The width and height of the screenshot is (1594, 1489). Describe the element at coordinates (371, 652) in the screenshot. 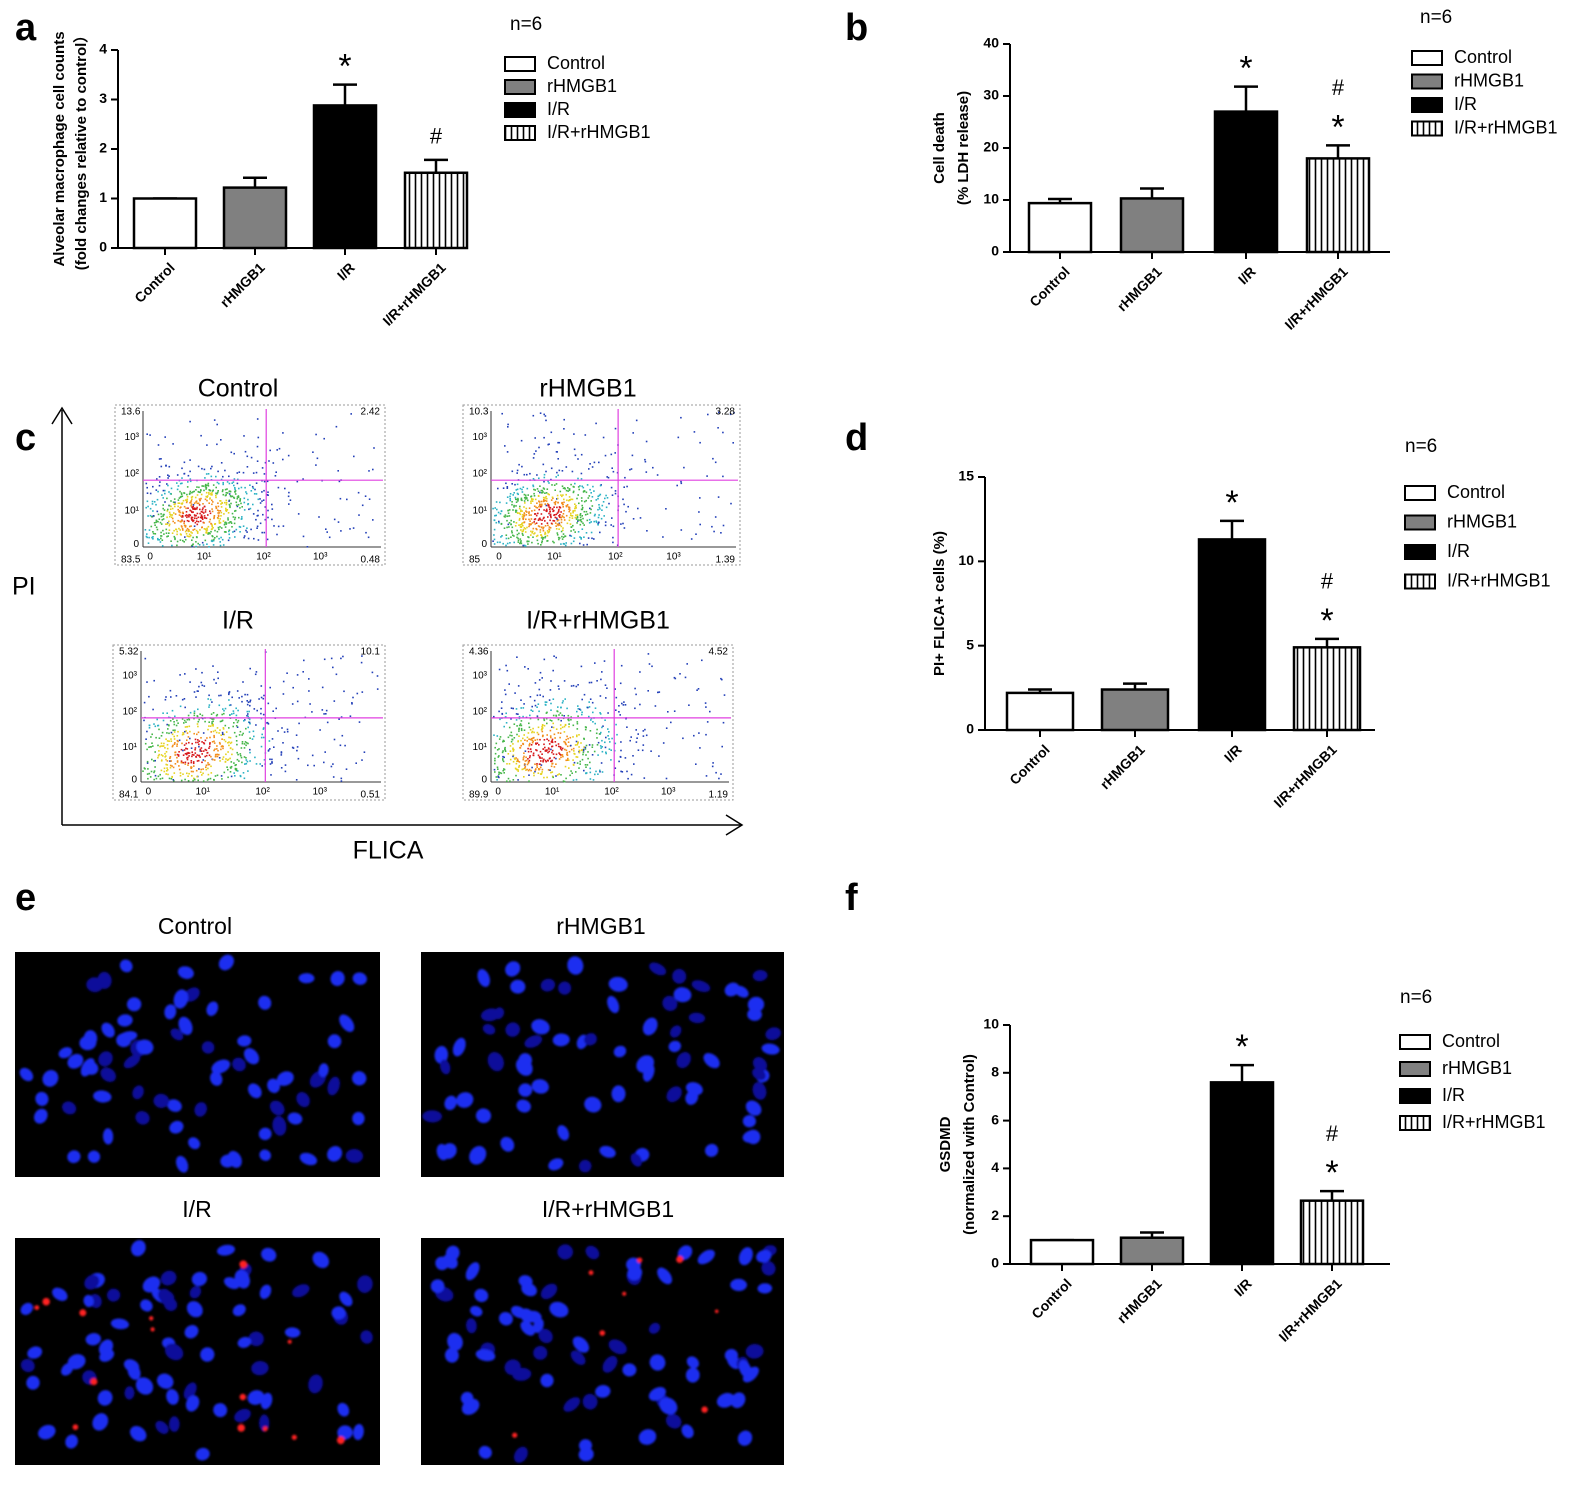

I see `quadrant-value: 10.1` at that location.